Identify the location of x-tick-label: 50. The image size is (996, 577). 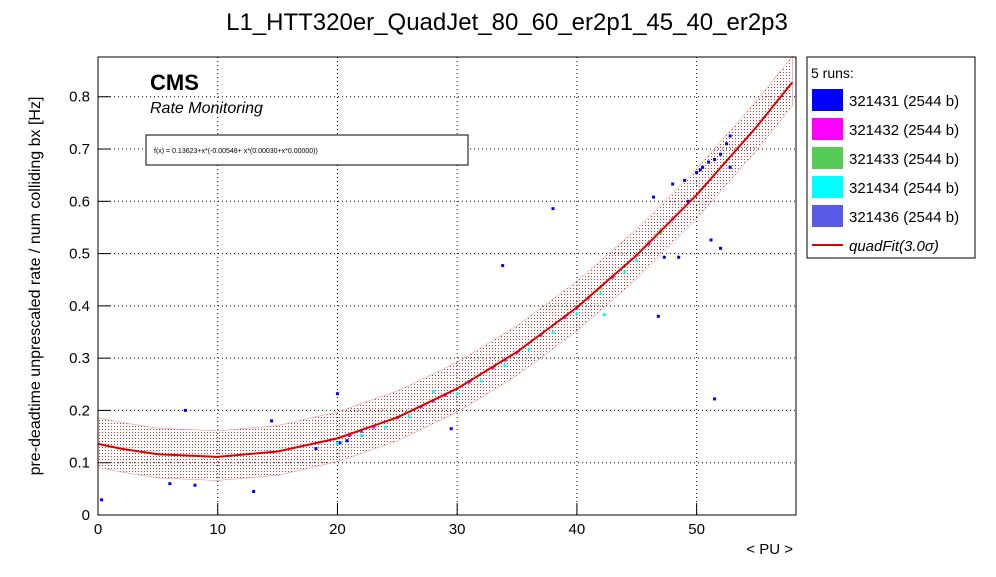
(696, 529).